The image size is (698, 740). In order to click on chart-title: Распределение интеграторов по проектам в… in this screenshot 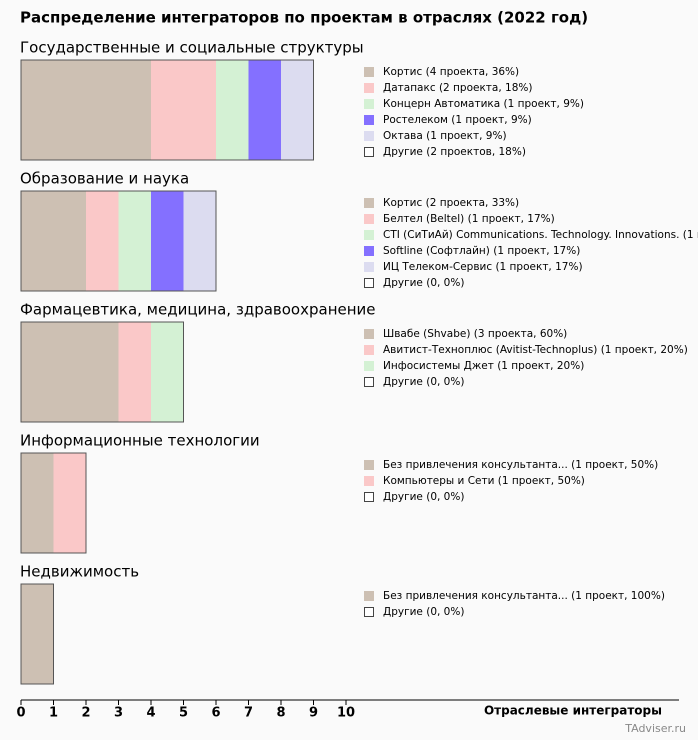, I will do `click(304, 18)`.